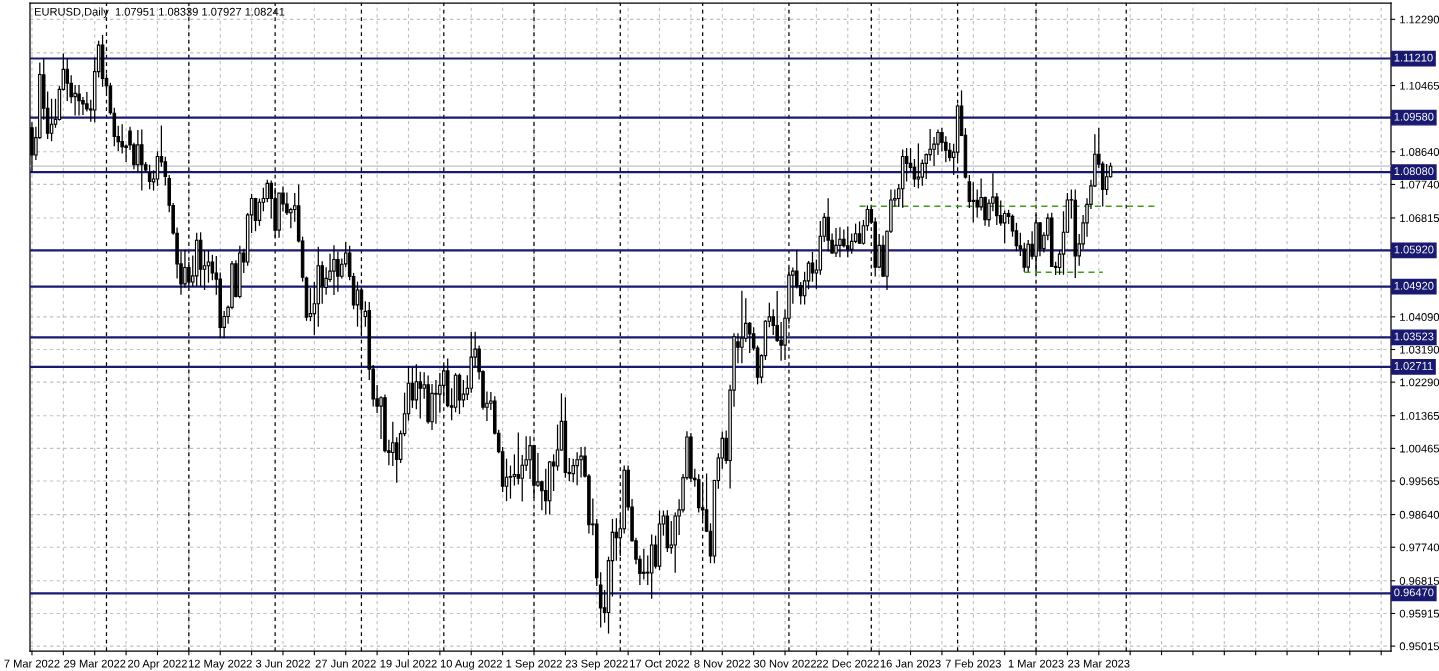 The image size is (1439, 671). I want to click on x-tick-label: 7 Mar 2022, so click(32, 663).